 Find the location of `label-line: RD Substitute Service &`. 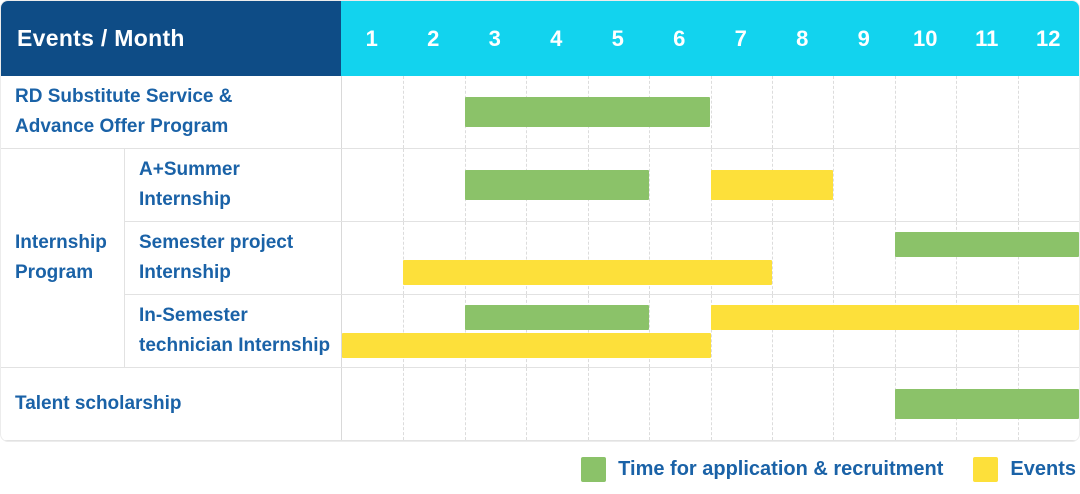

label-line: RD Substitute Service & is located at coordinates (124, 96).